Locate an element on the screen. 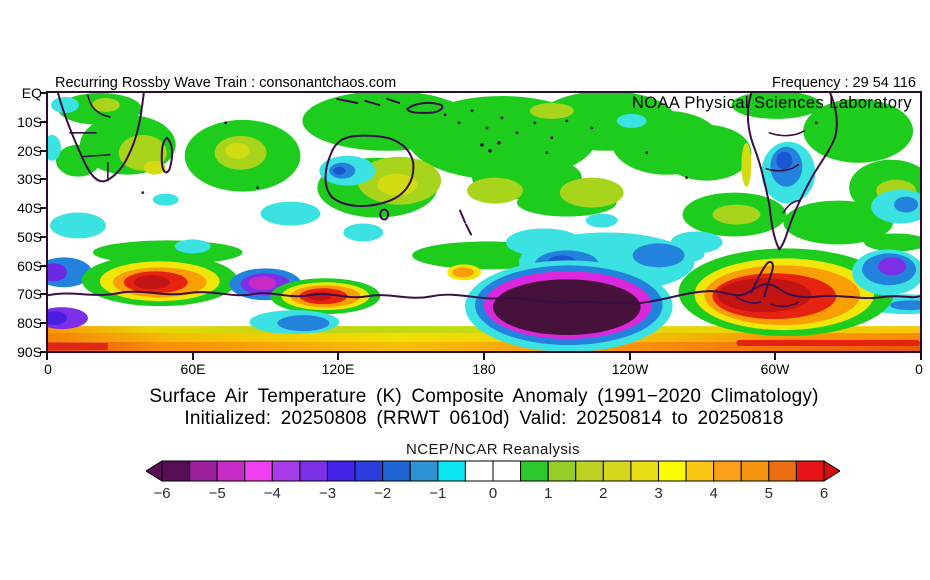  org-label: NOAA Physical Sciences Laboratory is located at coordinates (771, 103).